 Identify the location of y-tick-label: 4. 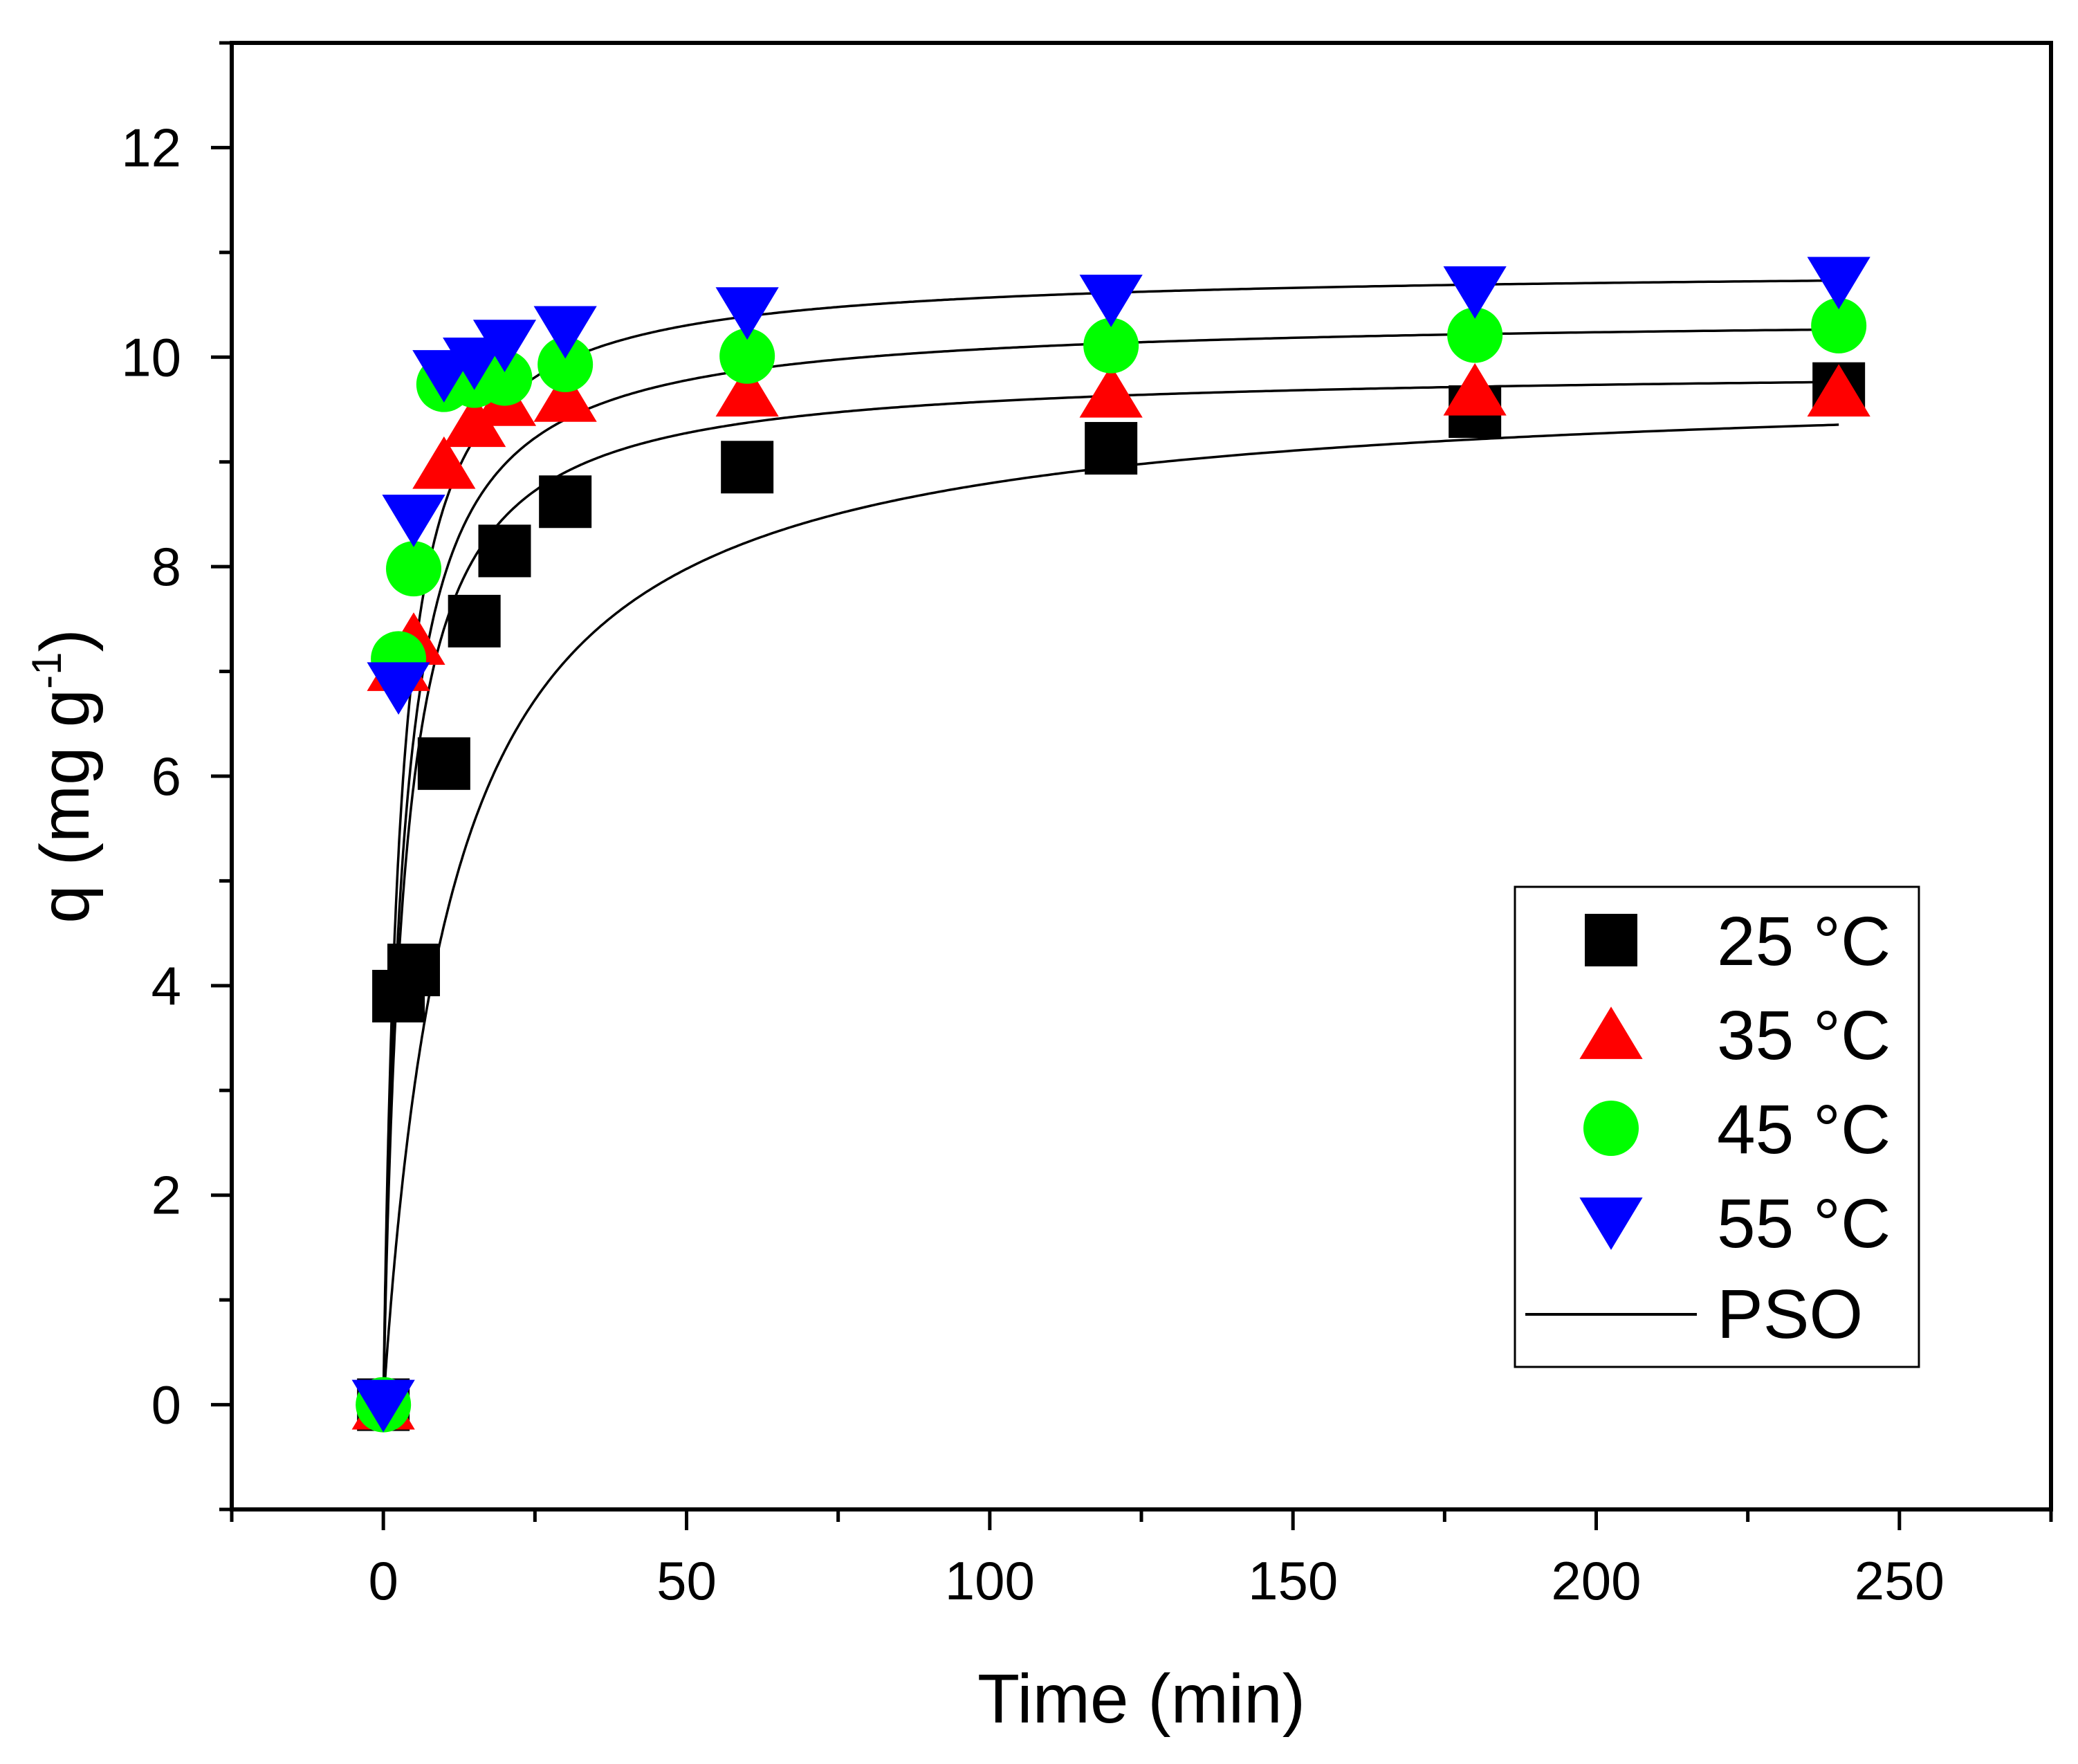
(166, 985).